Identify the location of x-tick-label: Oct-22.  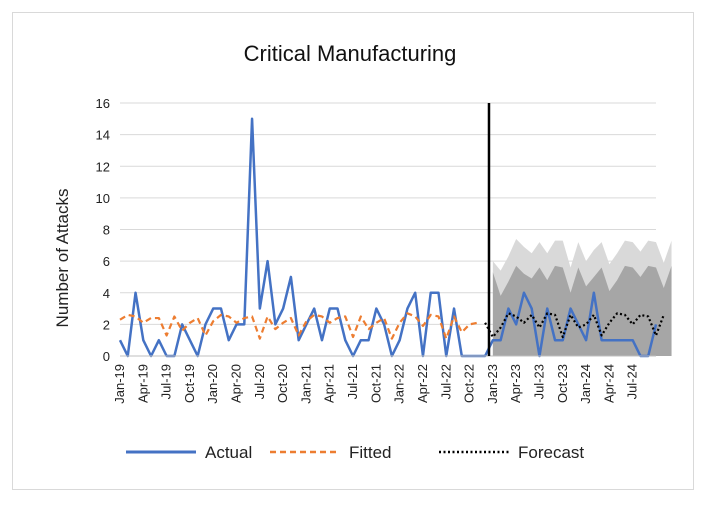
(469, 383).